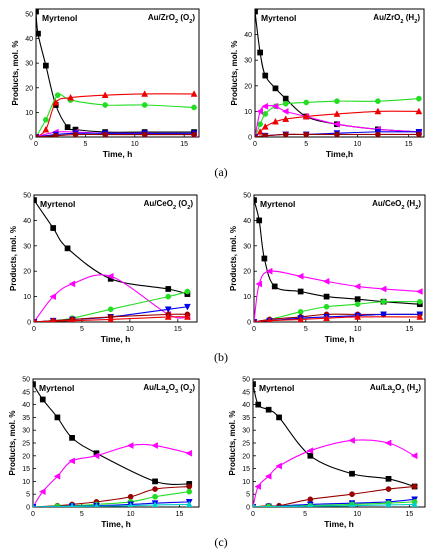  What do you see at coordinates (112, 259) in the screenshot?
I see `series-layer` at bounding box center [112, 259].